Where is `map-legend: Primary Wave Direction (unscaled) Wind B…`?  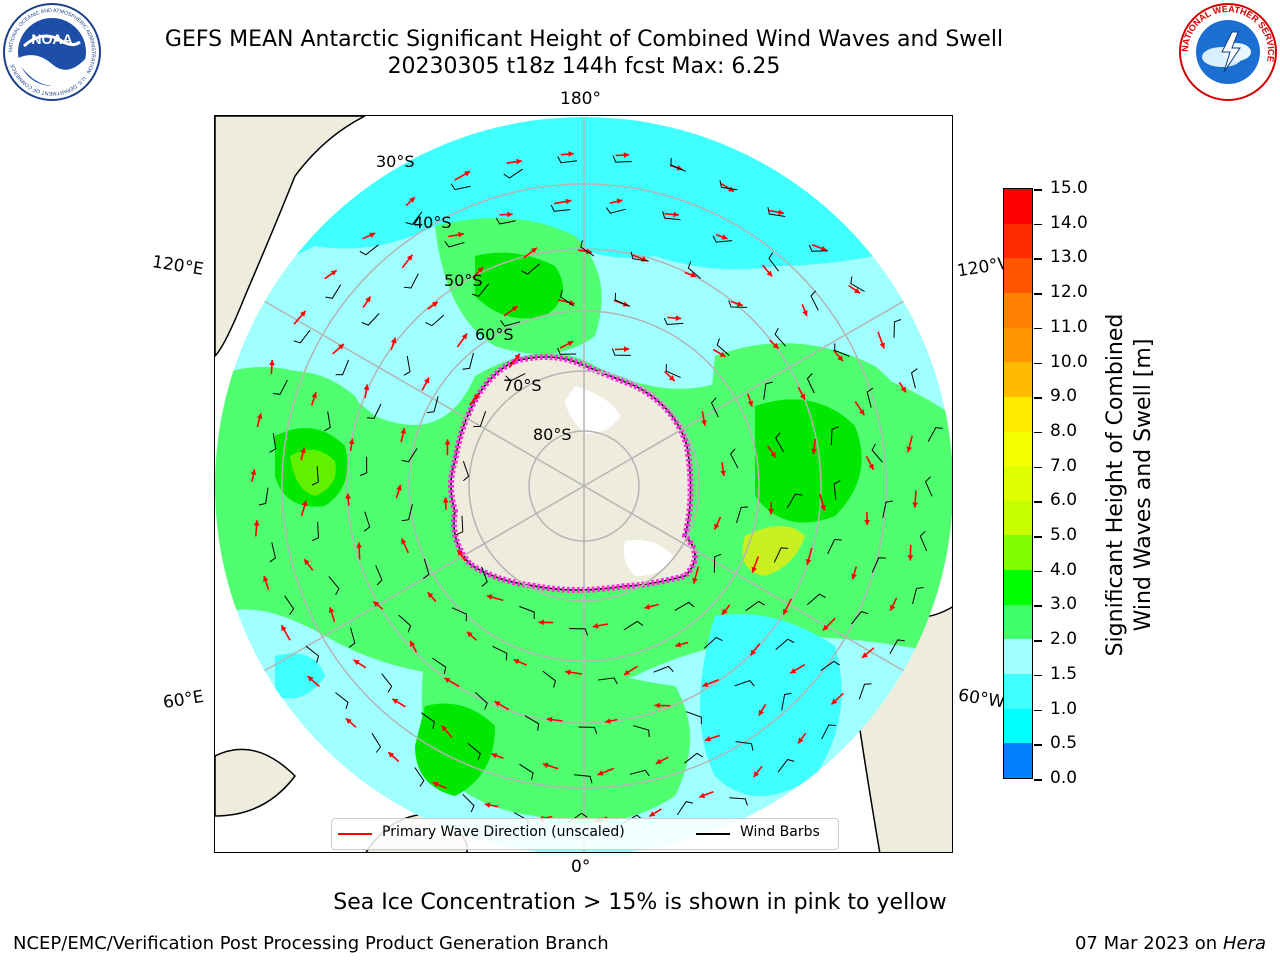
map-legend: Primary Wave Direction (unscaled) Wind B… is located at coordinates (585, 834).